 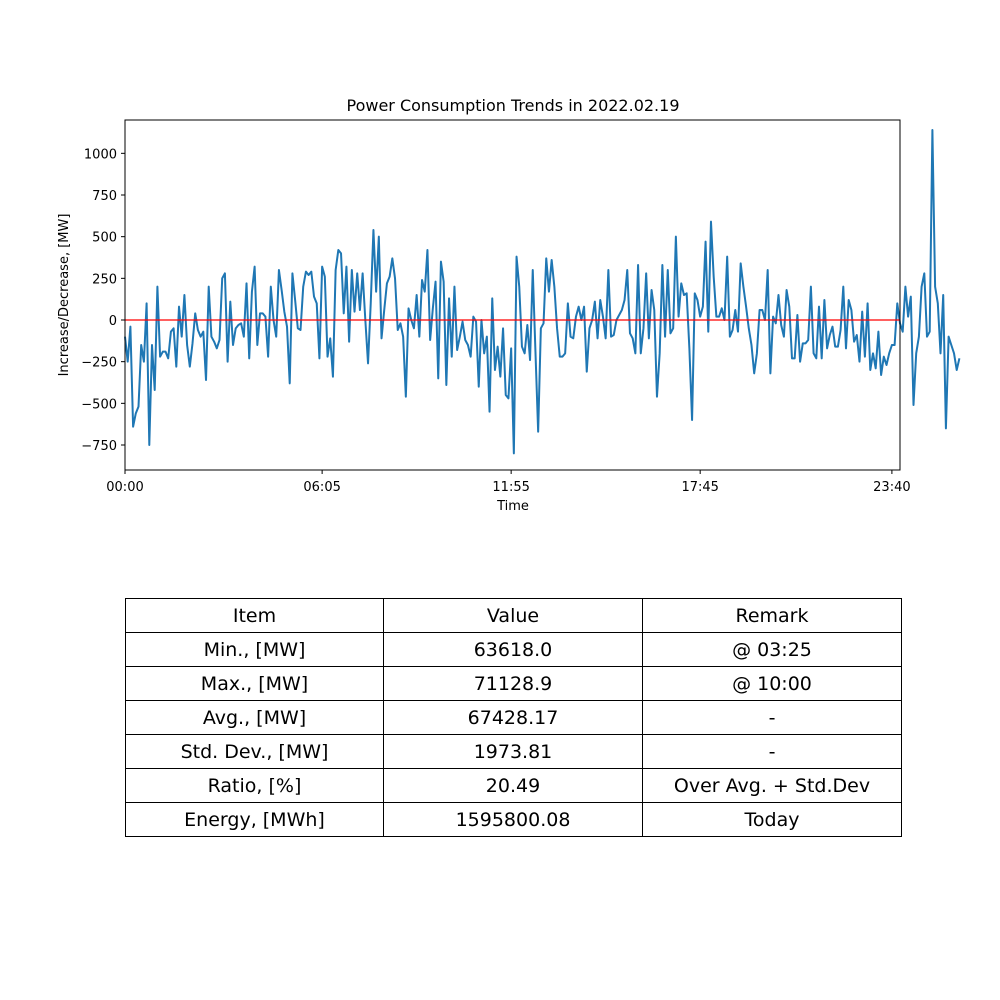 What do you see at coordinates (512, 506) in the screenshot?
I see `x-axis-label: Time` at bounding box center [512, 506].